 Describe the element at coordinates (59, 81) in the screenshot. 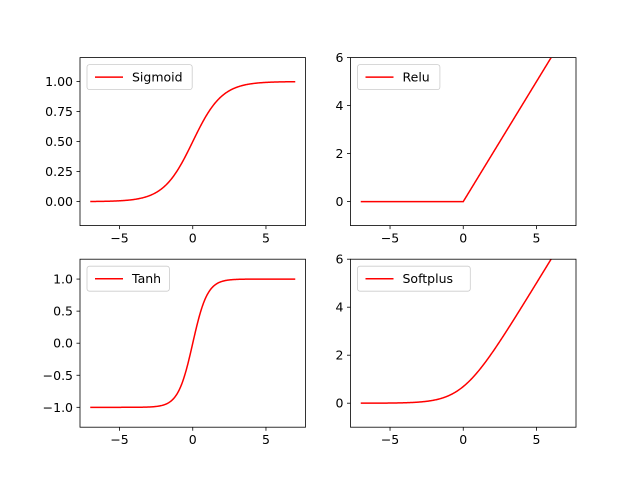

I see `y-tick-label: 1.00` at that location.